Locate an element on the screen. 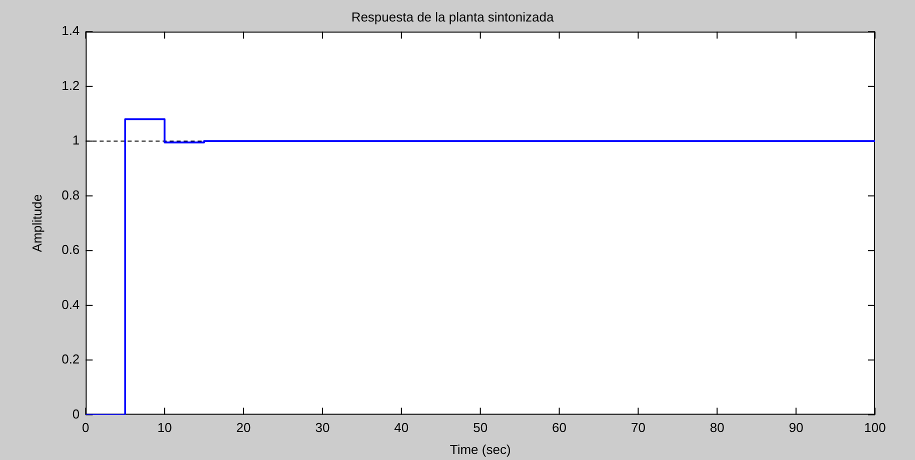 This screenshot has height=460, width=915. y-tick-label: 0.6 is located at coordinates (71, 250).